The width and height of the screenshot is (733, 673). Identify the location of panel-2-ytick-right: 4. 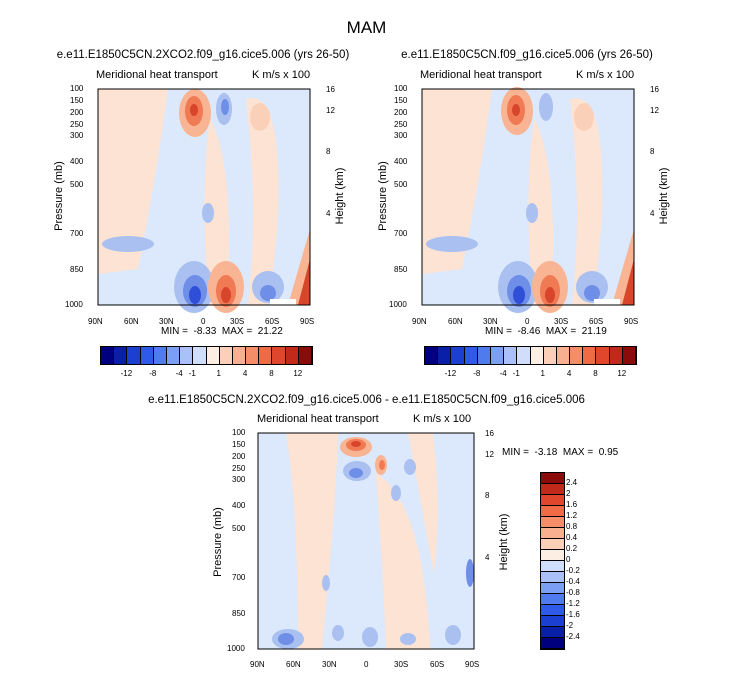
(652, 213).